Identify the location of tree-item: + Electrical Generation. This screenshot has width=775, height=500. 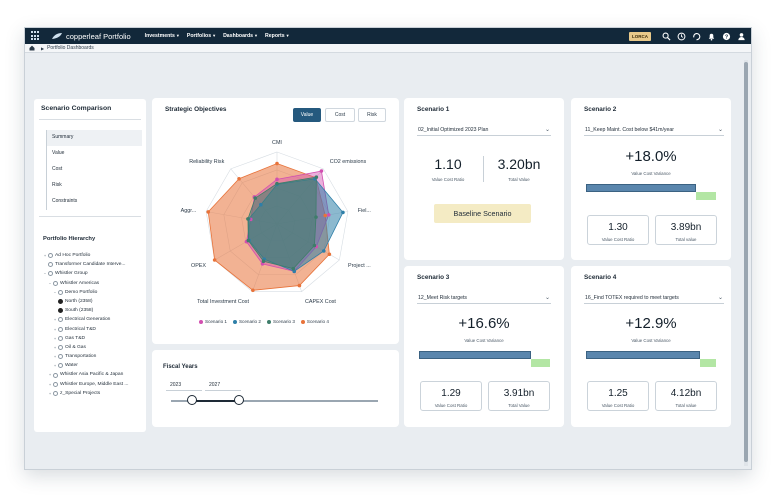
(92, 319).